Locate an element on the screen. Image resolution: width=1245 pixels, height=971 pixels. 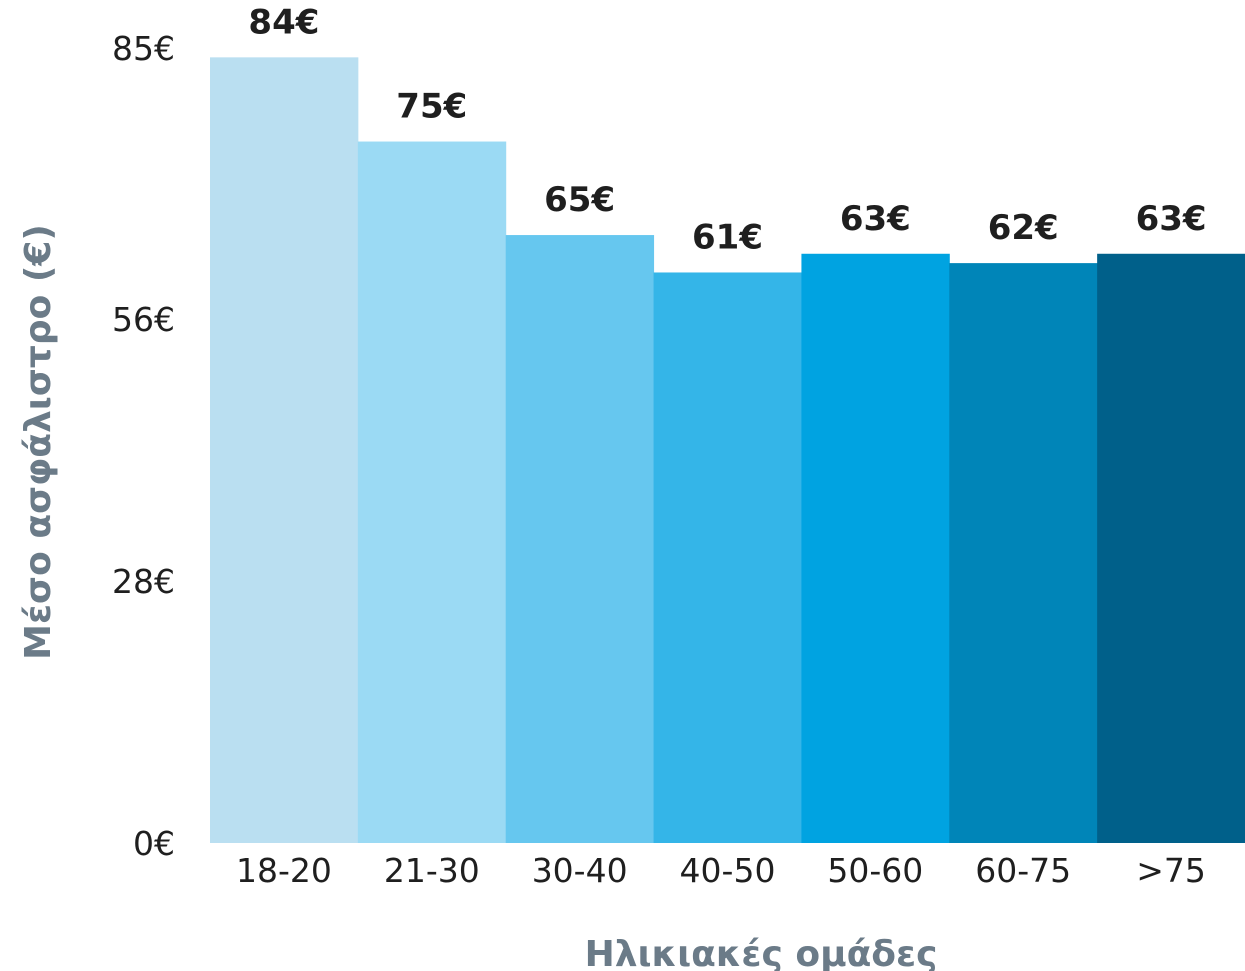
data-label-30-40: 65€ is located at coordinates (579, 200).